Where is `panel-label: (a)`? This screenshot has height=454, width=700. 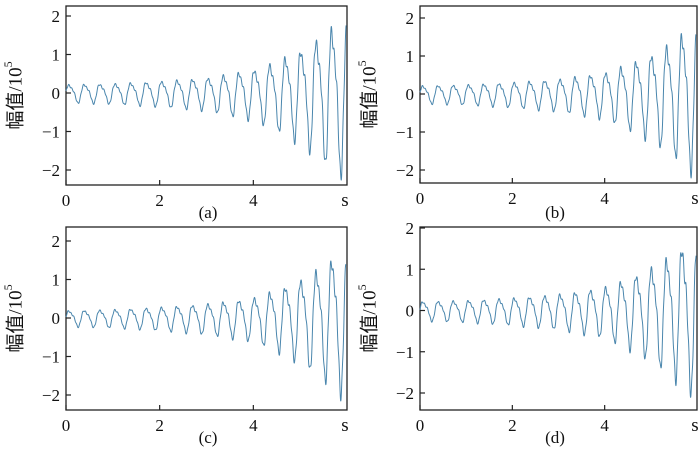 panel-label: (a) is located at coordinates (208, 212).